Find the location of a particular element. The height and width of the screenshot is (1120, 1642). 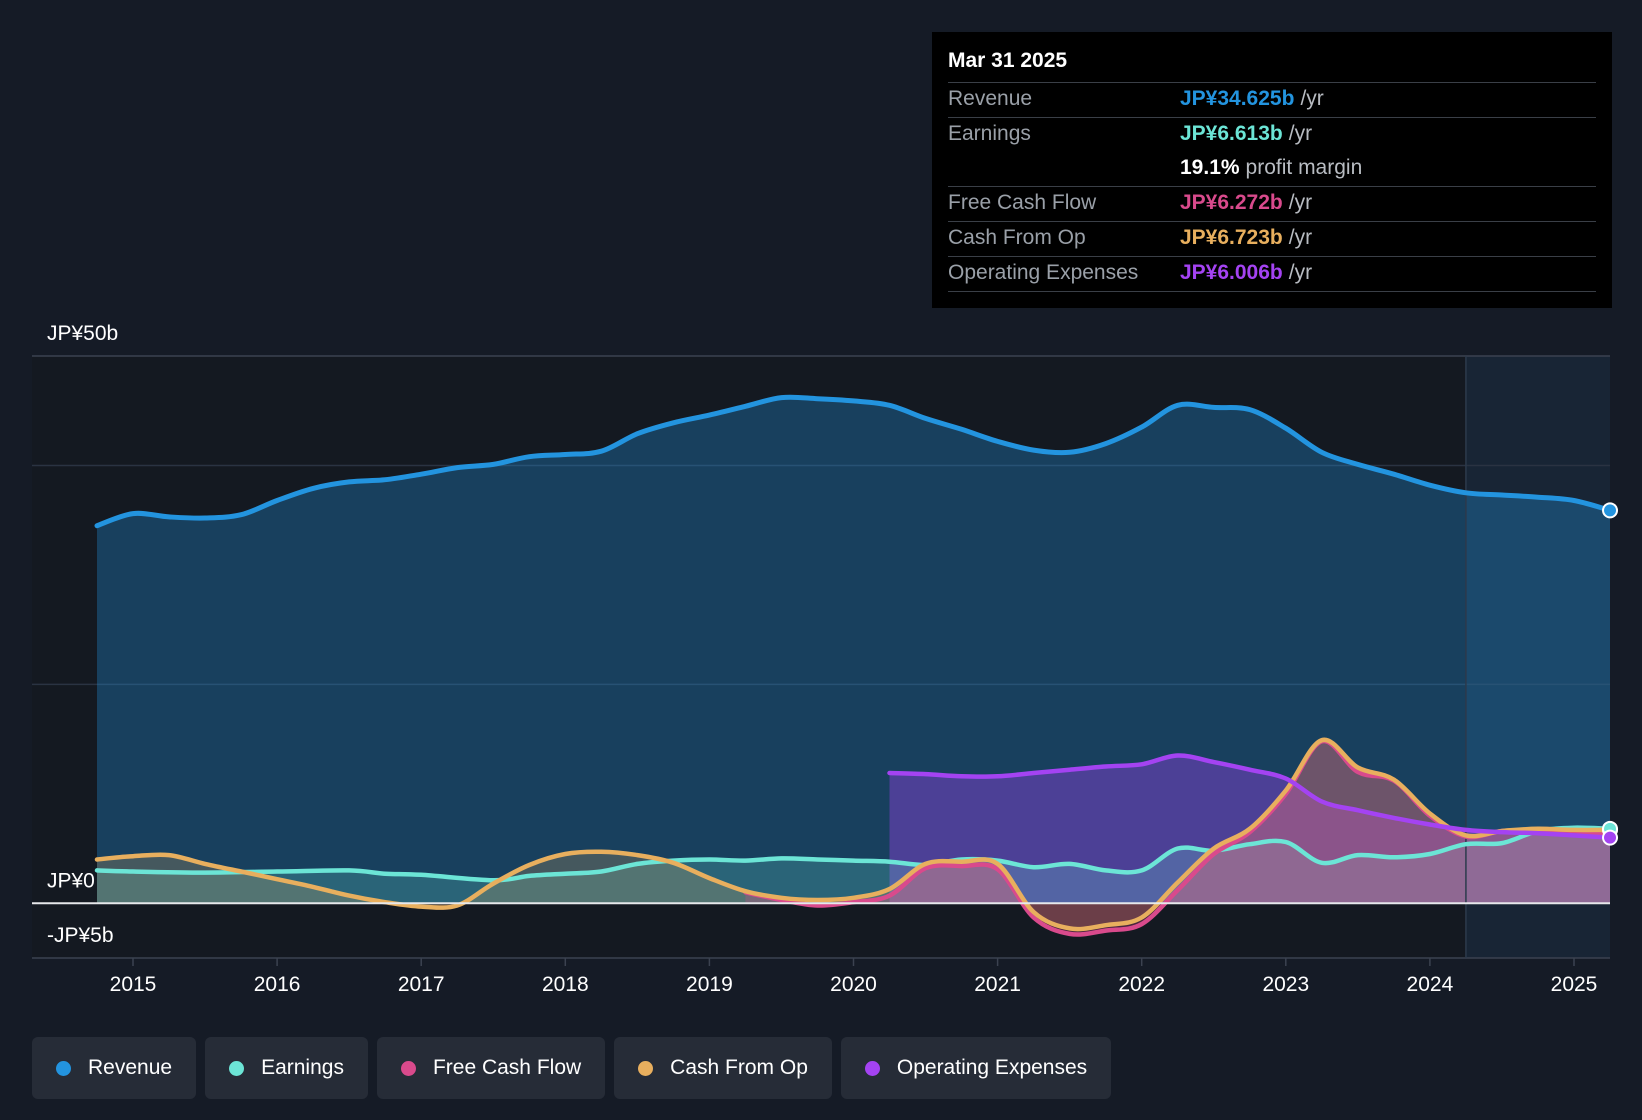

y-tick-label: -JP¥5b is located at coordinates (80, 935).